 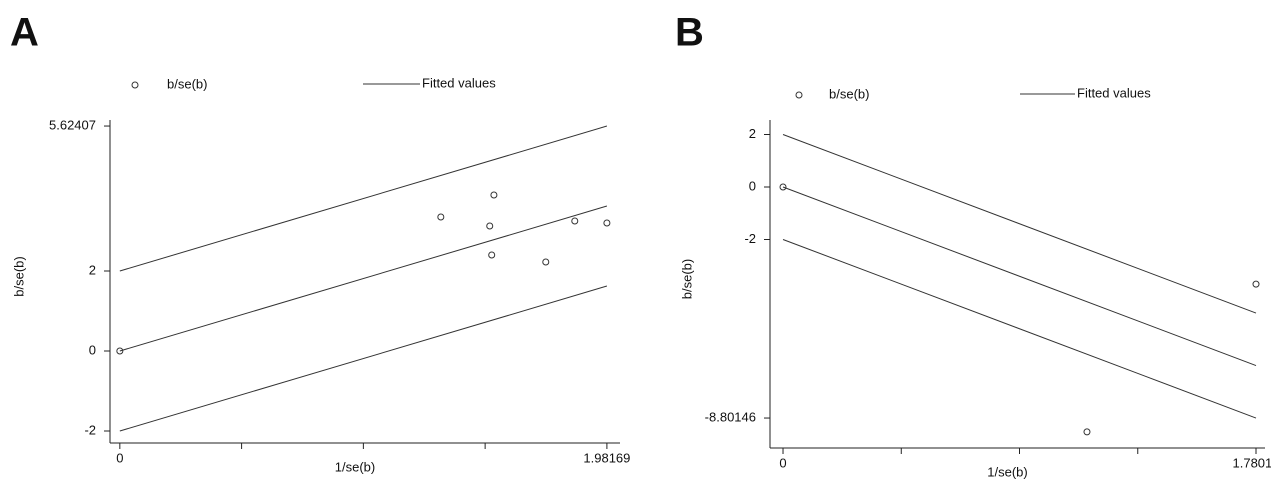 What do you see at coordinates (1252, 462) in the screenshot?
I see `x-tick-label: 1.78014` at bounding box center [1252, 462].